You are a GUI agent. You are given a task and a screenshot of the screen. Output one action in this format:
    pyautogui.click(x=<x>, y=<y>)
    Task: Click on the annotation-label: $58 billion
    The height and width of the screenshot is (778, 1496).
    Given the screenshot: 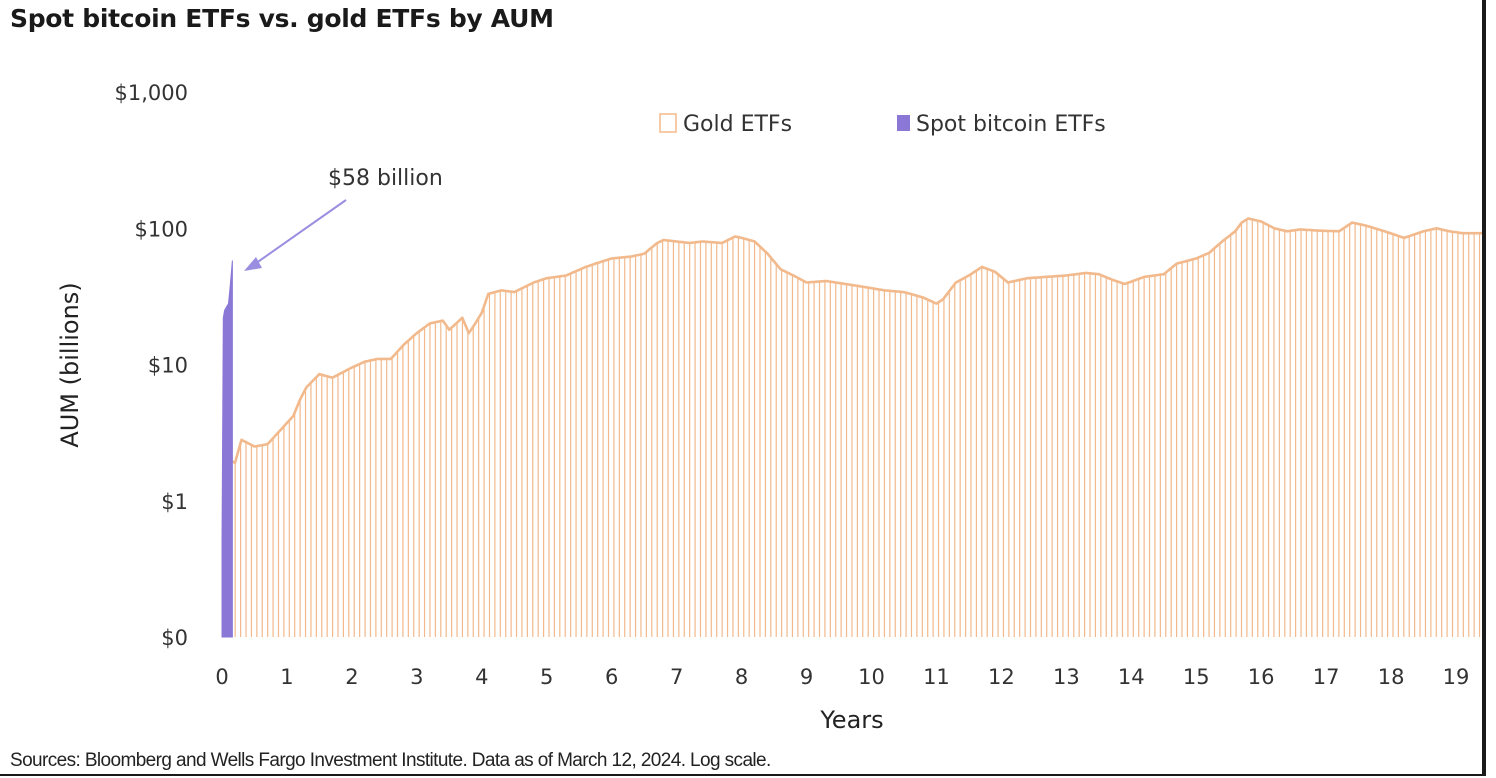 What is the action you would take?
    pyautogui.click(x=385, y=178)
    